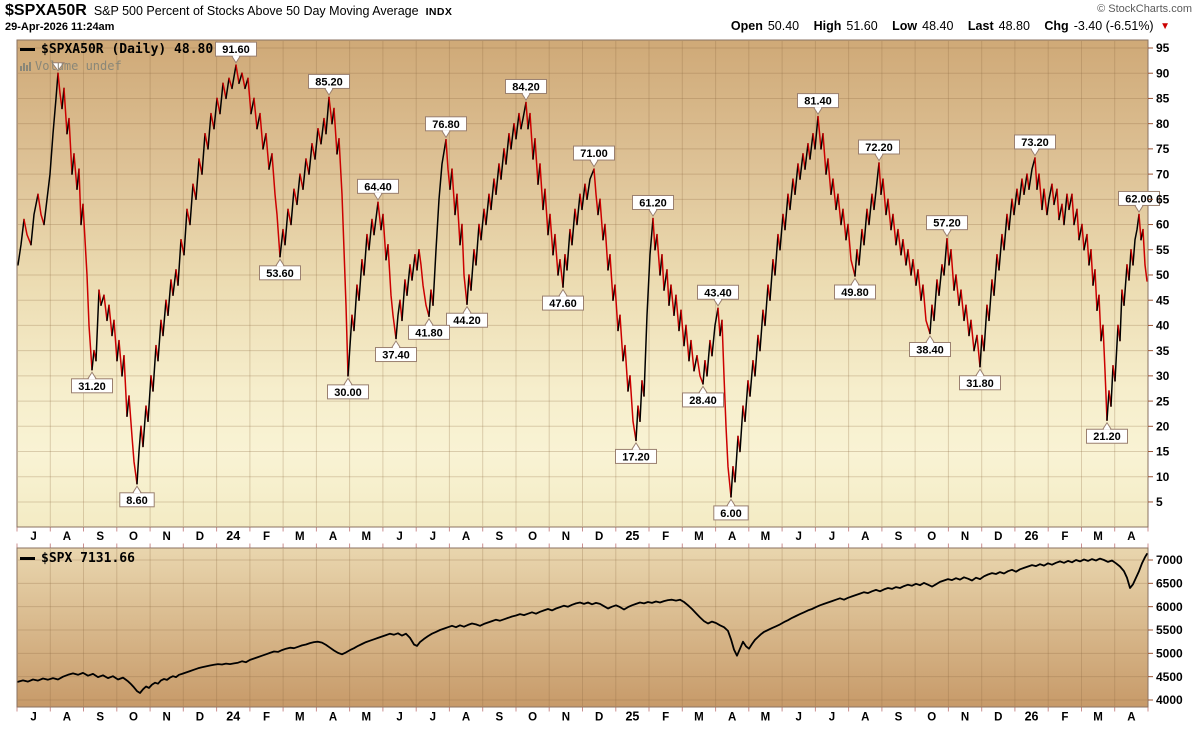  I want to click on spx-y-axis: 7000 6500 6000 5500 5000 4500 4000, so click(1165, 630).